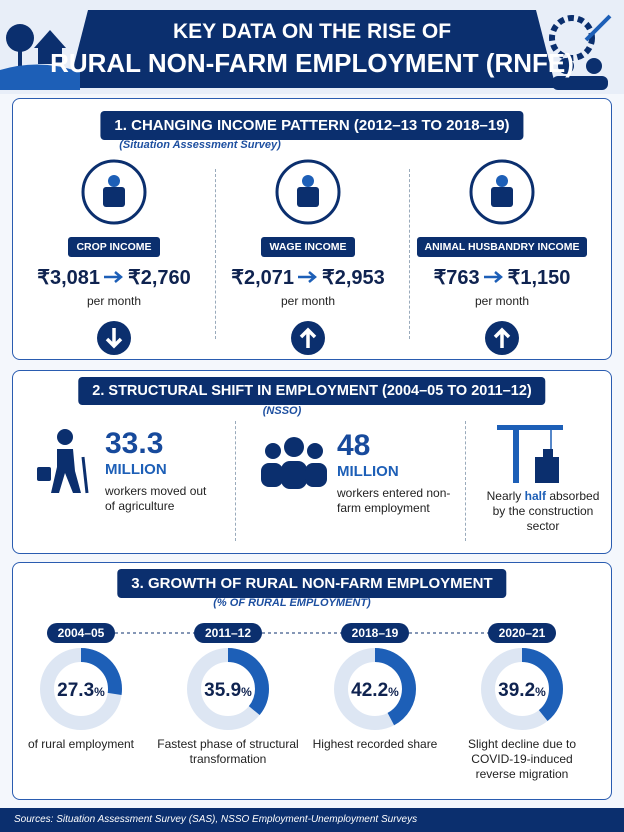  I want to click on arrow-shape, so click(307, 277).